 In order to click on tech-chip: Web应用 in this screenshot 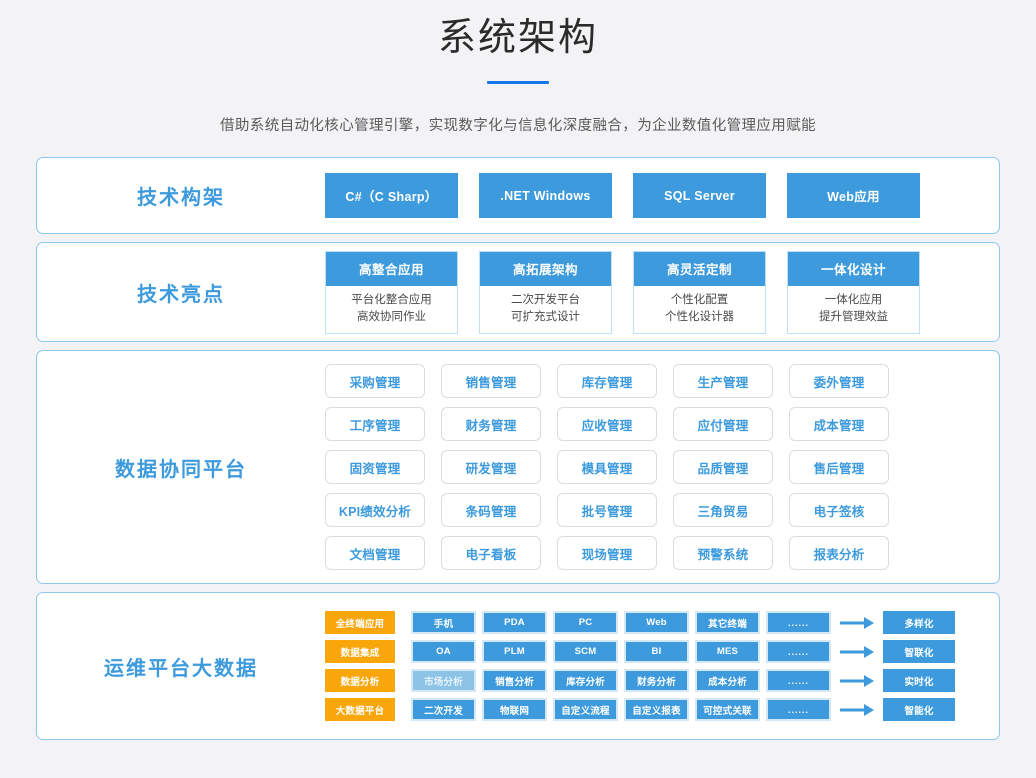, I will do `click(853, 196)`.